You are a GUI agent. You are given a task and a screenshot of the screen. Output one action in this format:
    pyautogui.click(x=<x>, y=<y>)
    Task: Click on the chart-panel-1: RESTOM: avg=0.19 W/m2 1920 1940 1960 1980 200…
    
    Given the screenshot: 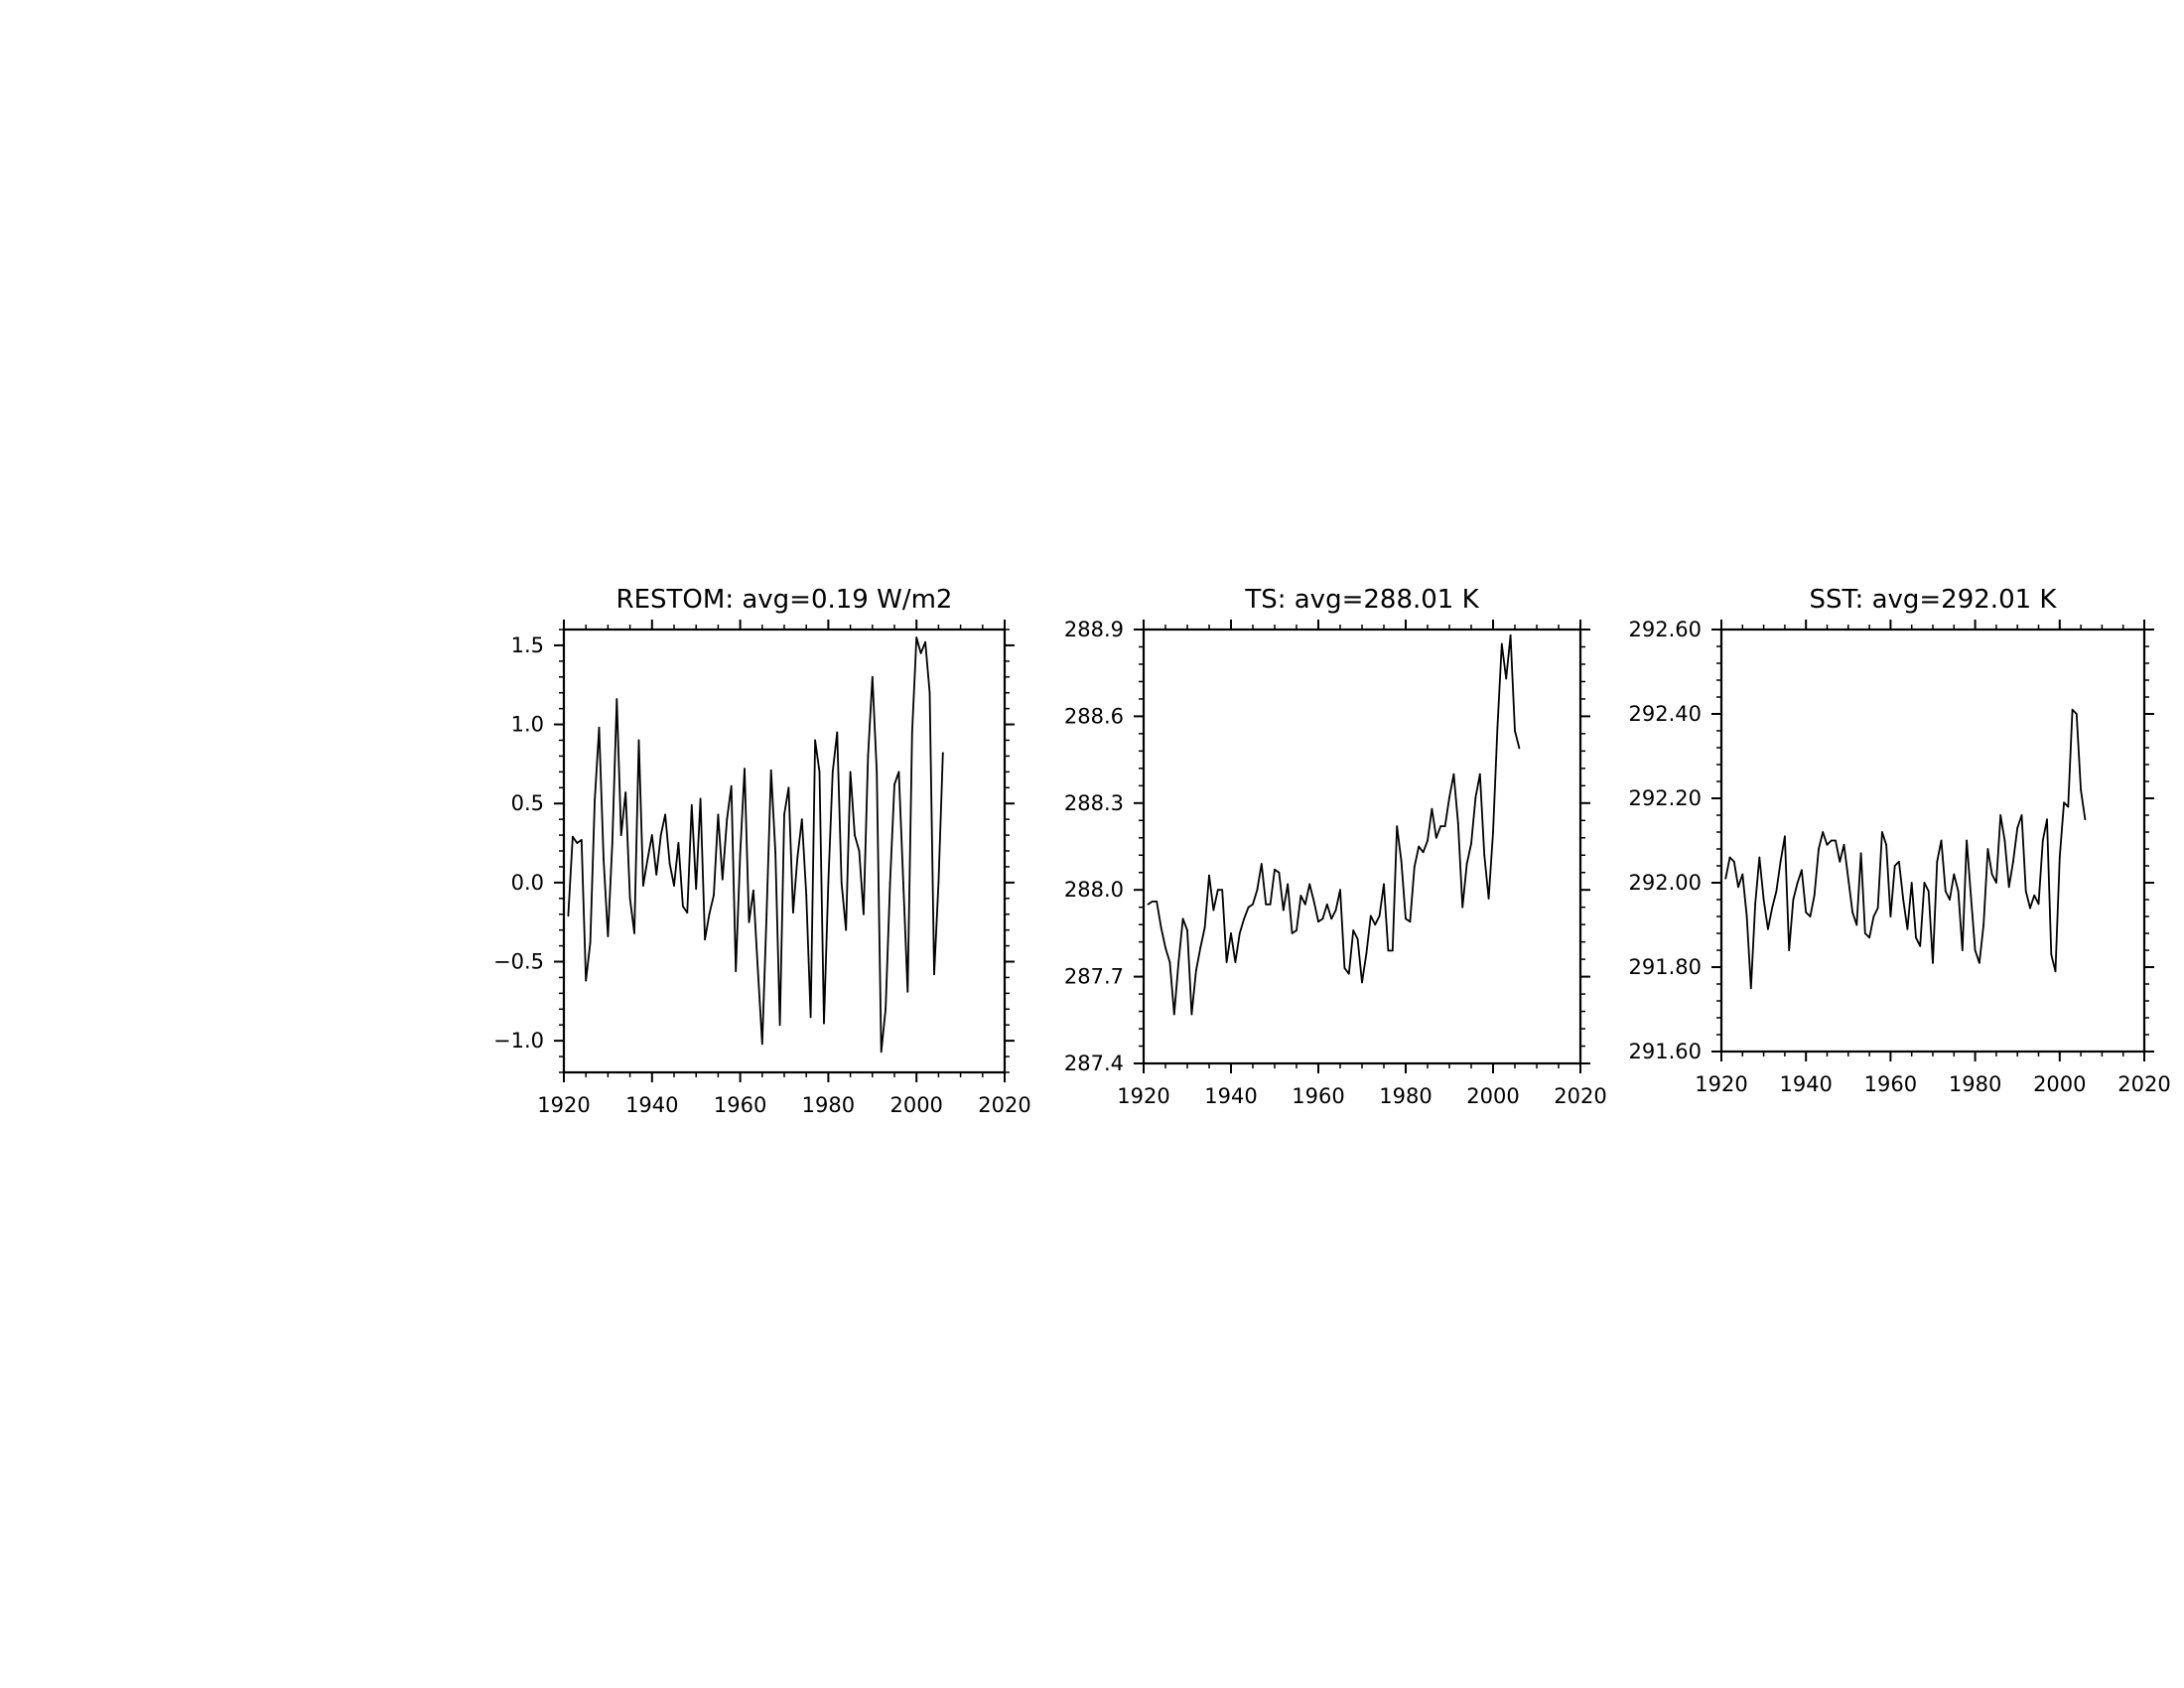 What is the action you would take?
    pyautogui.click(x=762, y=851)
    